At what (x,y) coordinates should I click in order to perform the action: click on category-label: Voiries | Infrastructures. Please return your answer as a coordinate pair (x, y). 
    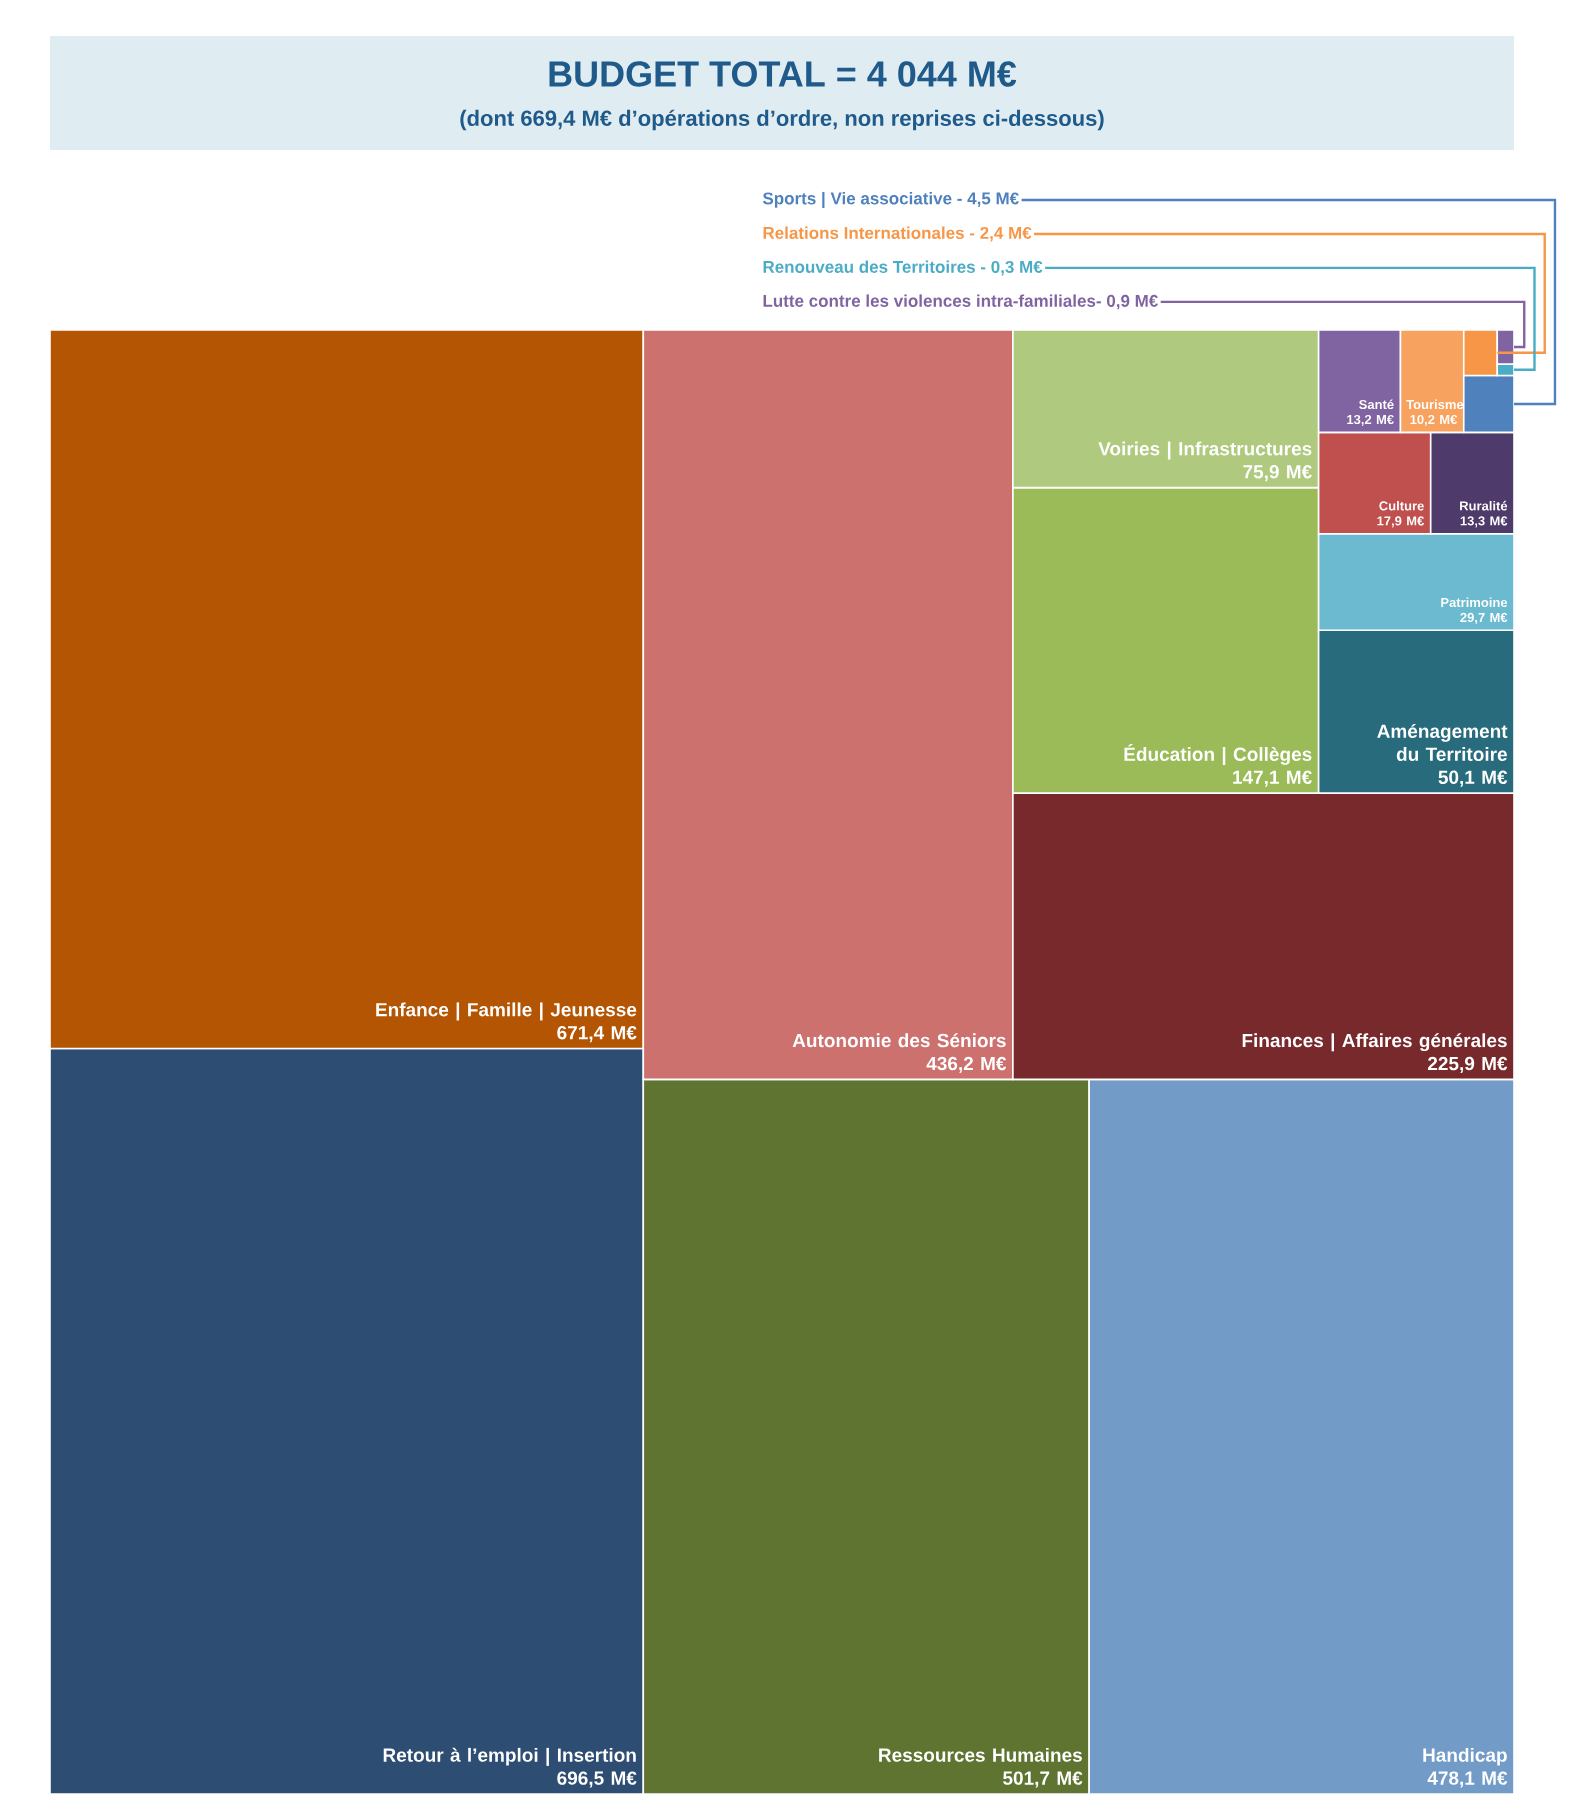
    Looking at the image, I should click on (1205, 450).